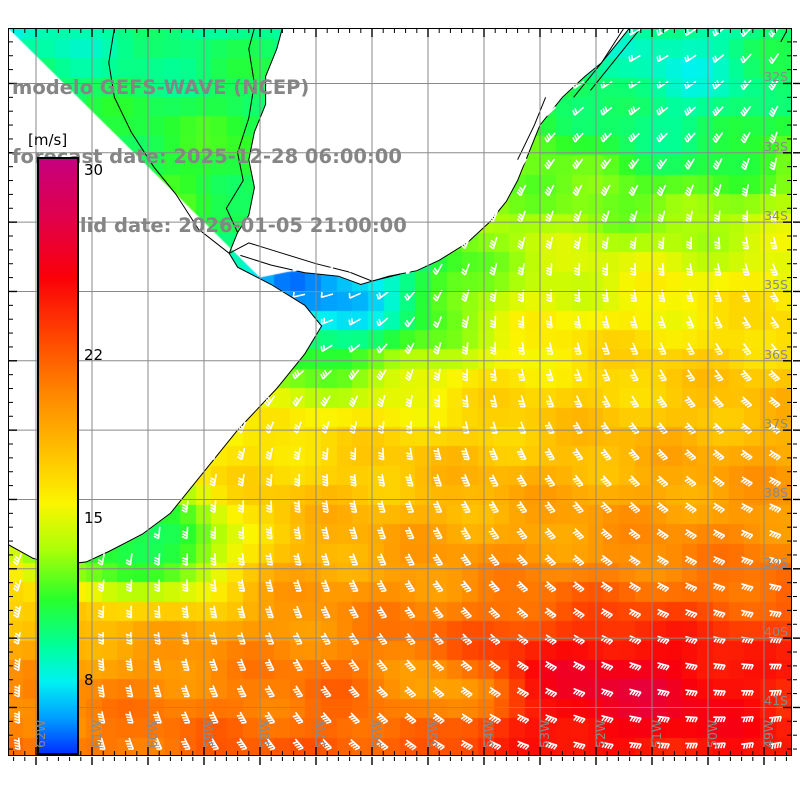 The width and height of the screenshot is (800, 800). Describe the element at coordinates (208, 733) in the screenshot. I see `lon-label-59W: 59W` at that location.